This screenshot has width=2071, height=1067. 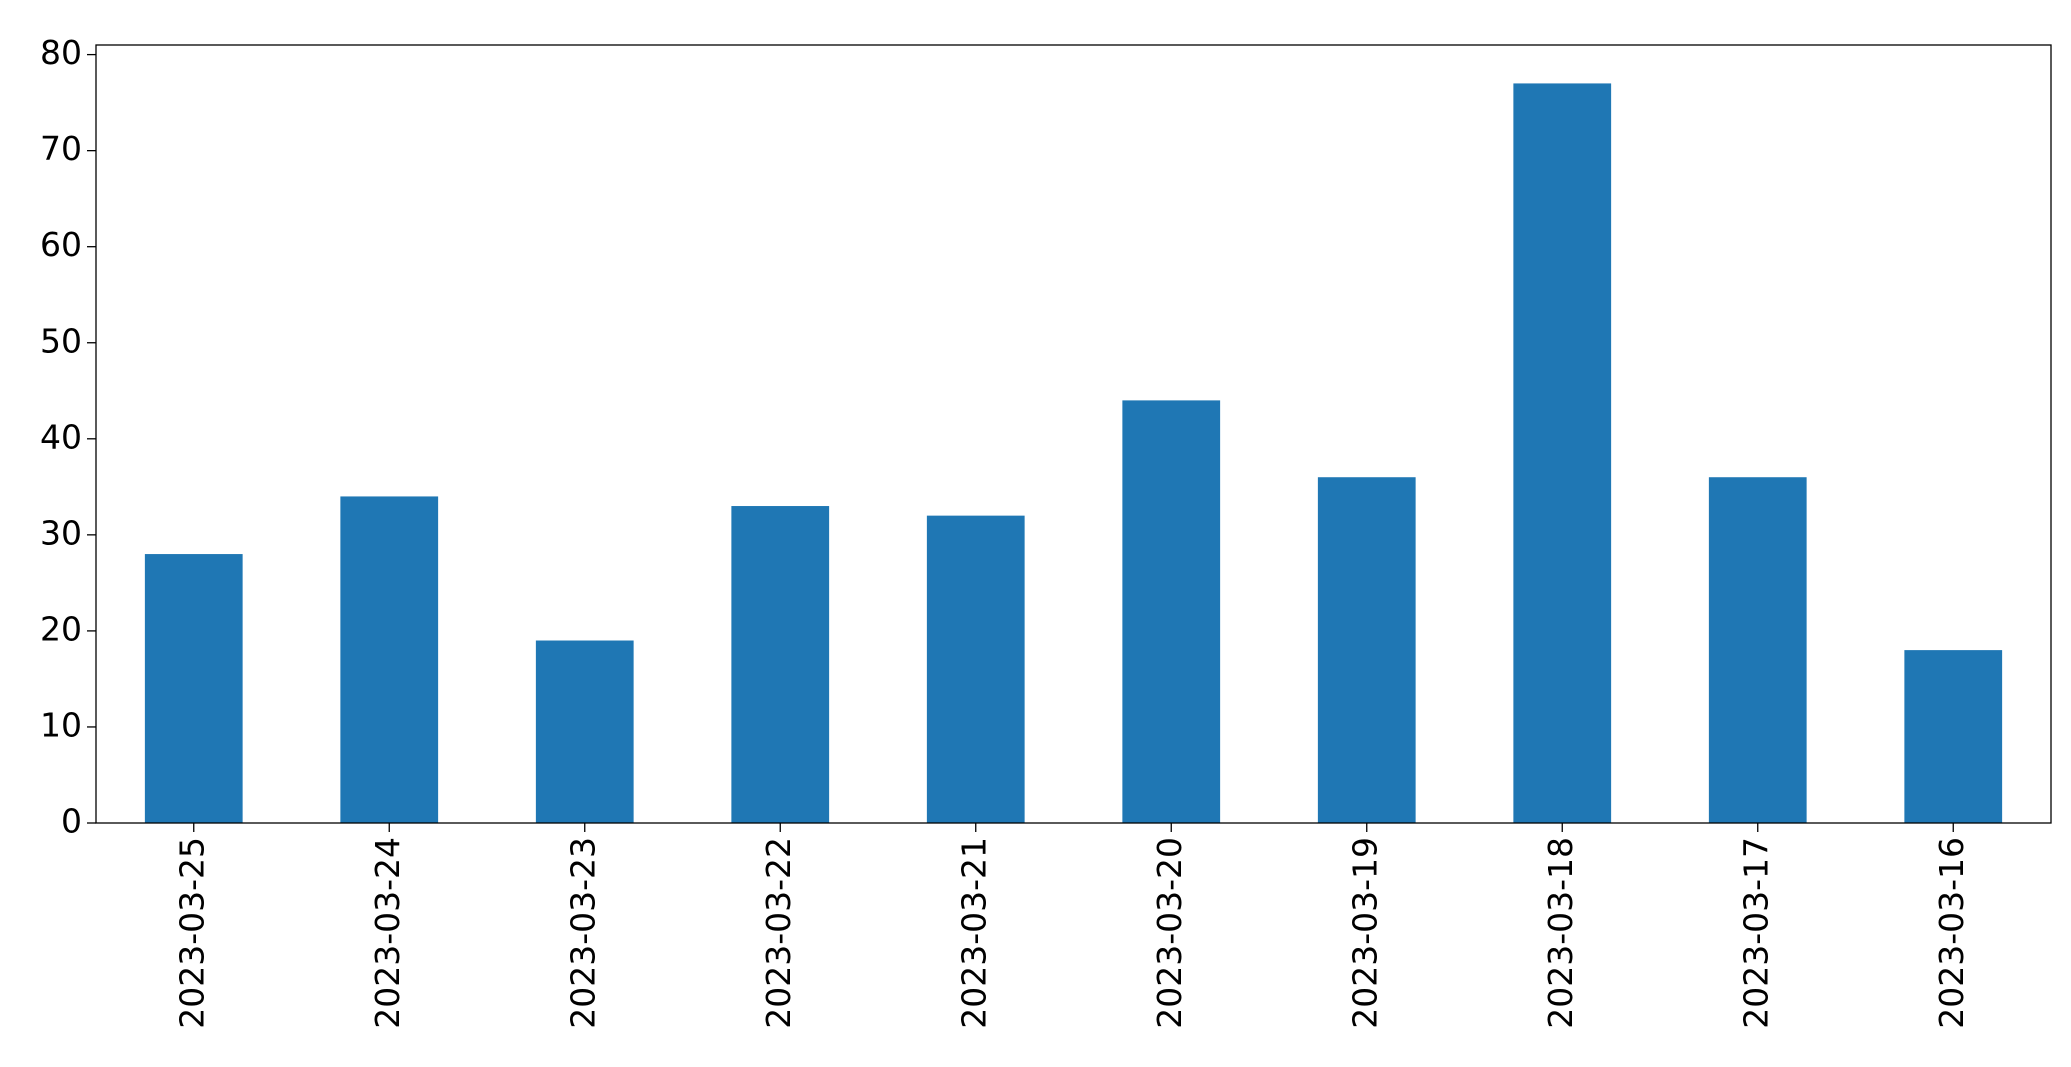 What do you see at coordinates (973, 933) in the screenshot?
I see `x-tick-label: 2023-03-21` at bounding box center [973, 933].